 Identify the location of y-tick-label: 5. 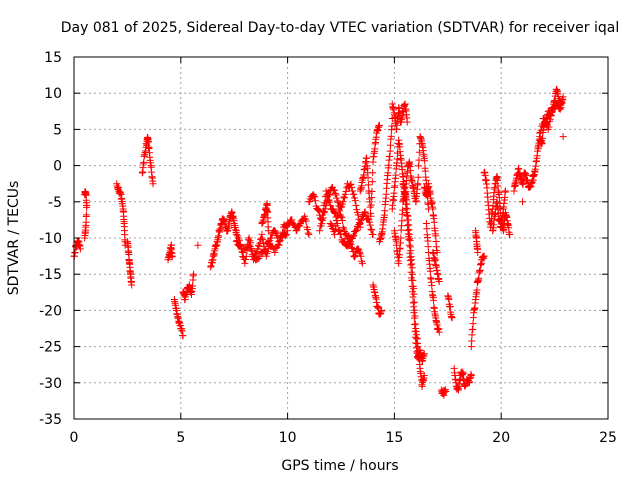
(57, 130).